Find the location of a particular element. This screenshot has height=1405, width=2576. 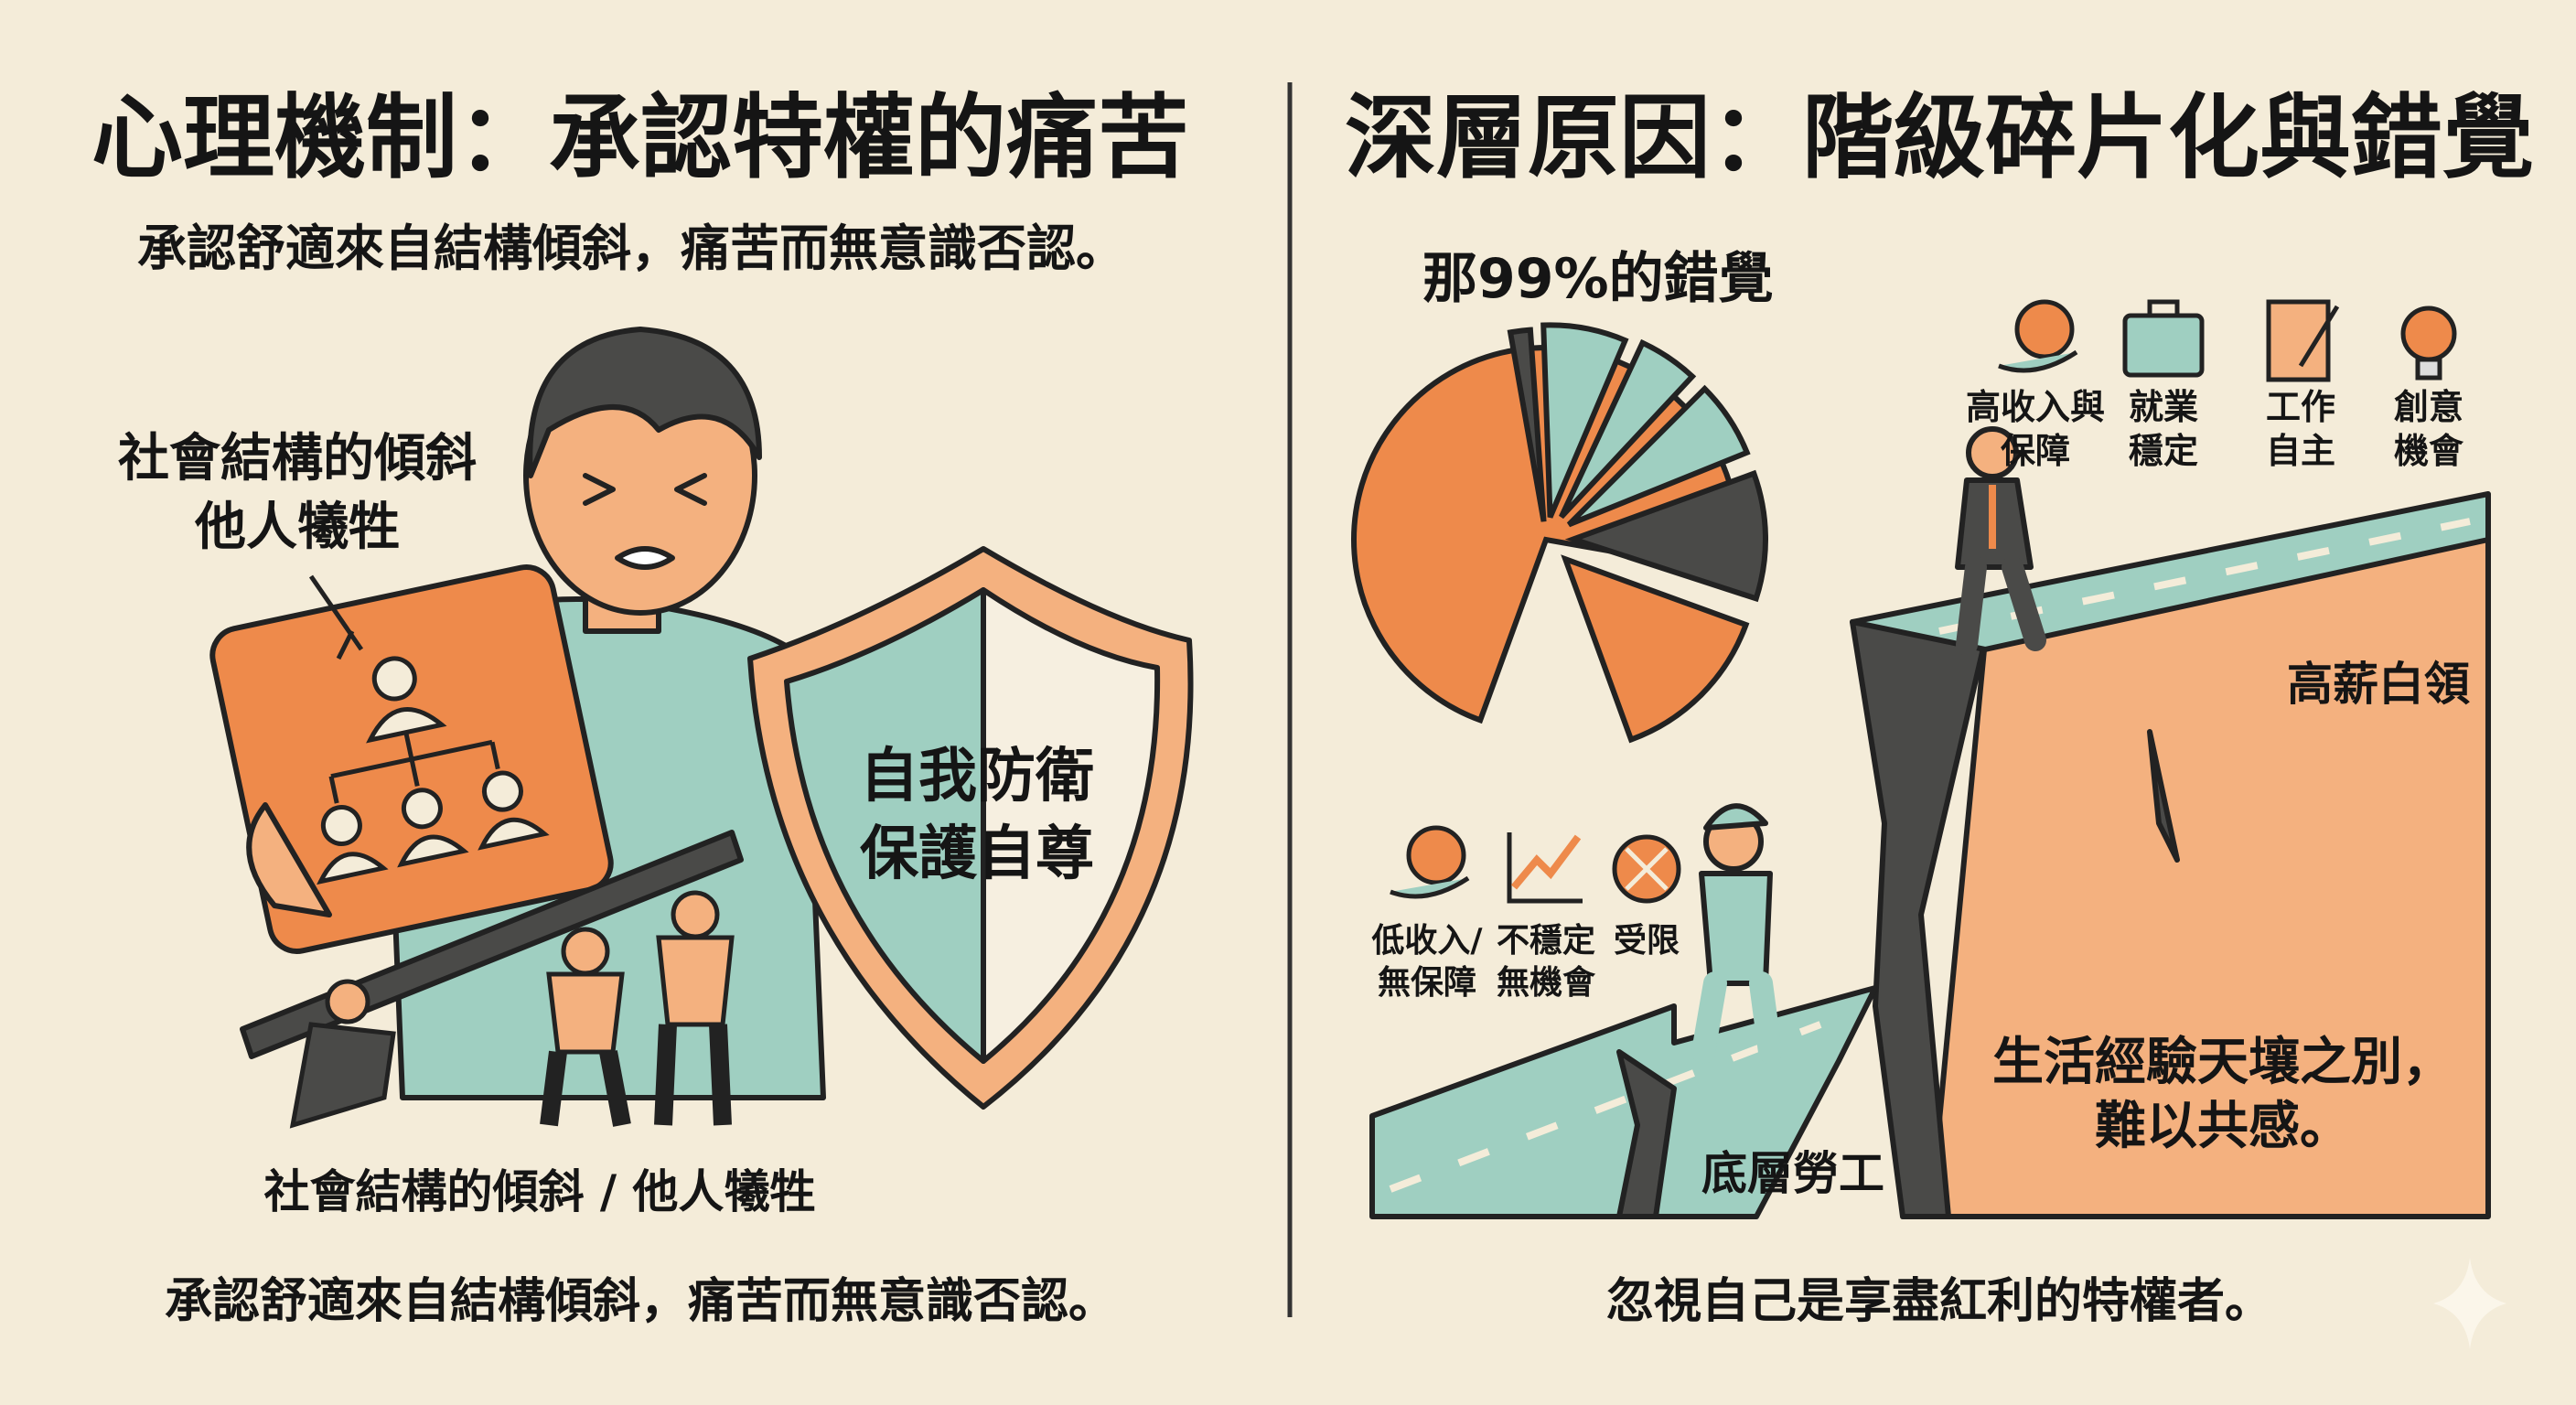

white-collar-label: 高薪白領 is located at coordinates (2379, 684).